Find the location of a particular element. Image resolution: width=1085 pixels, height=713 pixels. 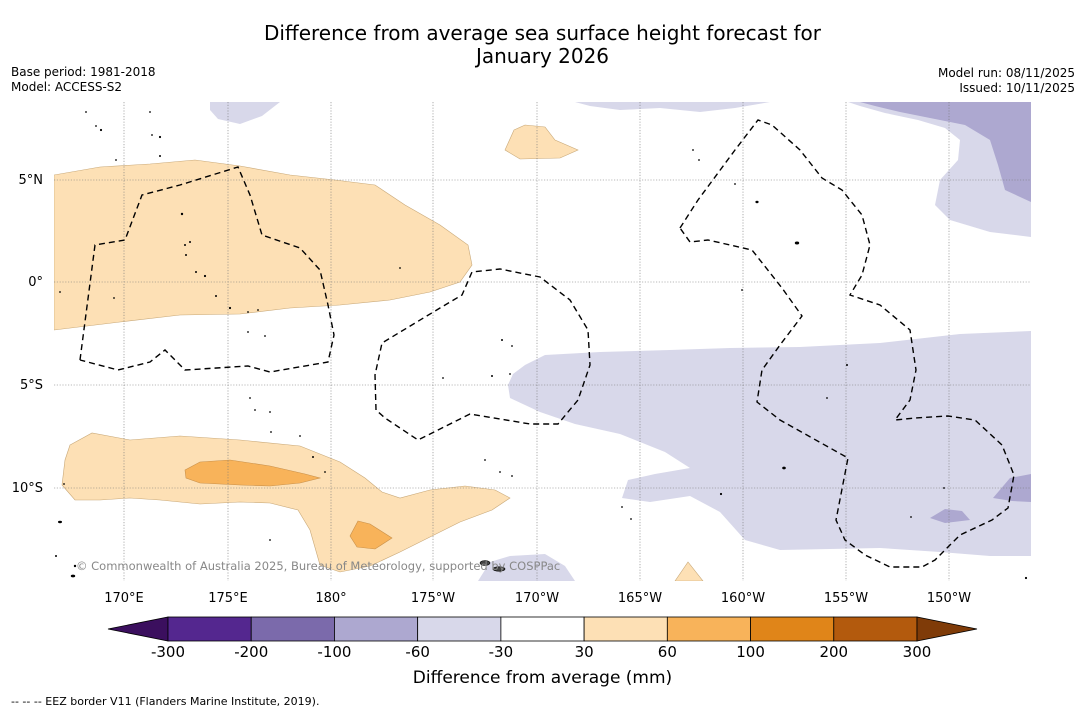

eez-border-kiribati-gilbert is located at coordinates (207, 269).